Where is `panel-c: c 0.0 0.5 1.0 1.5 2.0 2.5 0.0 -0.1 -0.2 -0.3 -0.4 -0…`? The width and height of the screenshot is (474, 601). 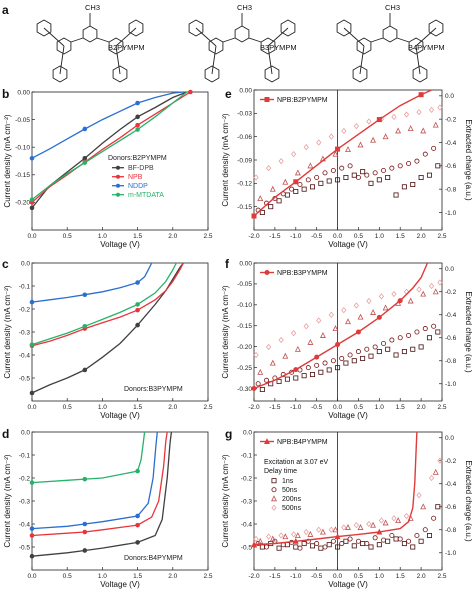
panel-c: c 0.0 0.5 1.0 1.5 2.0 2.5 0.0 -0.1 -0.2 -0.3 -0.4 -0… is located at coordinates (107, 338).